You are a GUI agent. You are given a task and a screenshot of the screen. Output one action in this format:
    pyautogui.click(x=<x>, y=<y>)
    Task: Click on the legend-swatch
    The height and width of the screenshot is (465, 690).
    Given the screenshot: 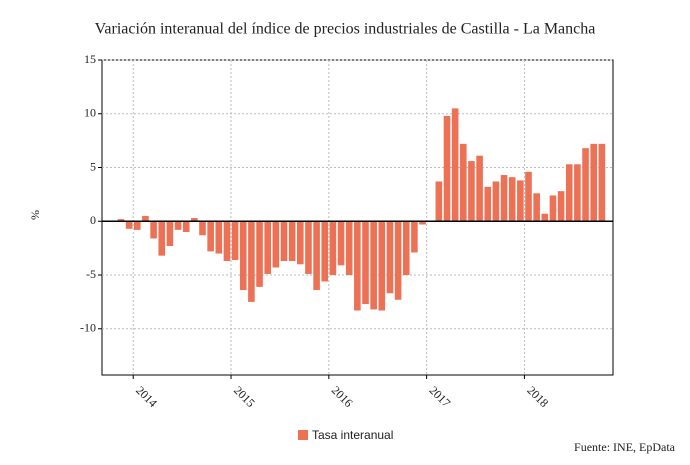 What is the action you would take?
    pyautogui.click(x=303, y=435)
    